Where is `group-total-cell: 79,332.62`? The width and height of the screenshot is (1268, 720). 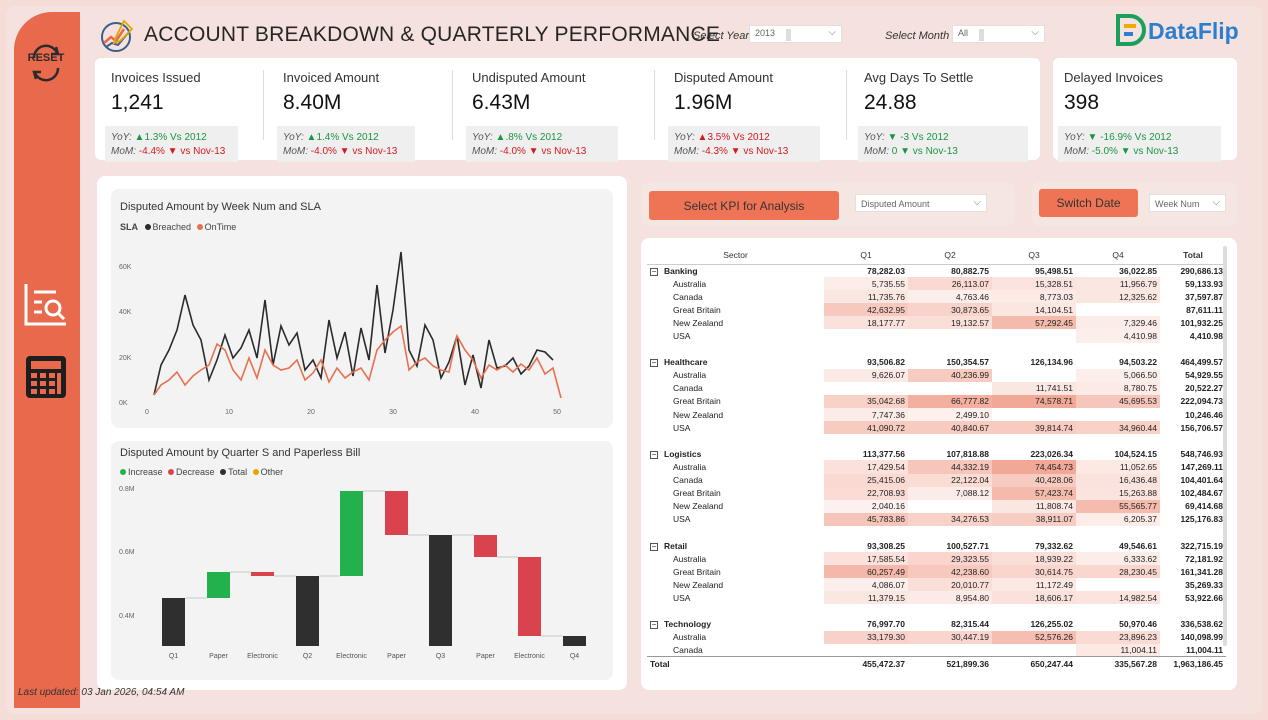 group-total-cell: 79,332.62 is located at coordinates (1054, 545).